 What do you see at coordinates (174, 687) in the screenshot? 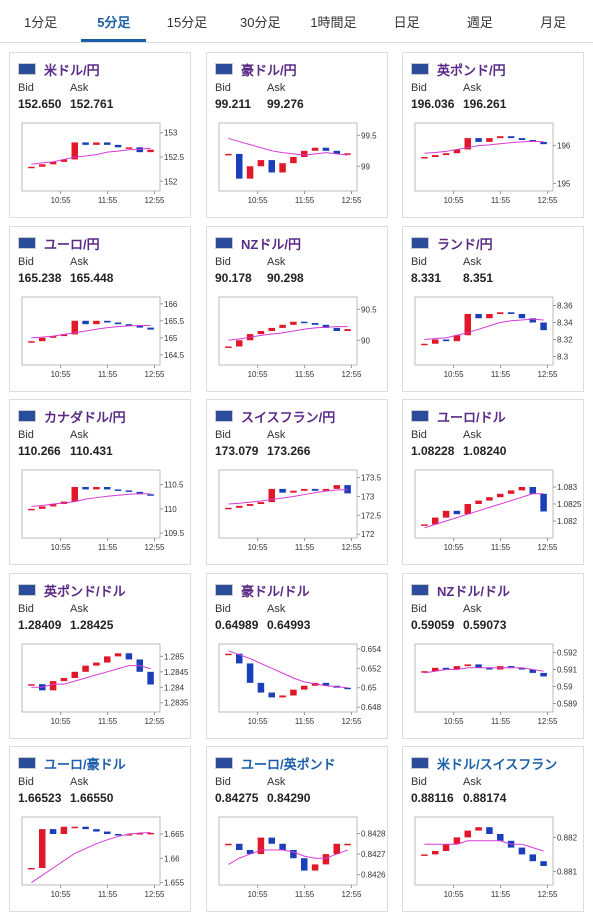
I see `y-tick-label: 1.284` at bounding box center [174, 687].